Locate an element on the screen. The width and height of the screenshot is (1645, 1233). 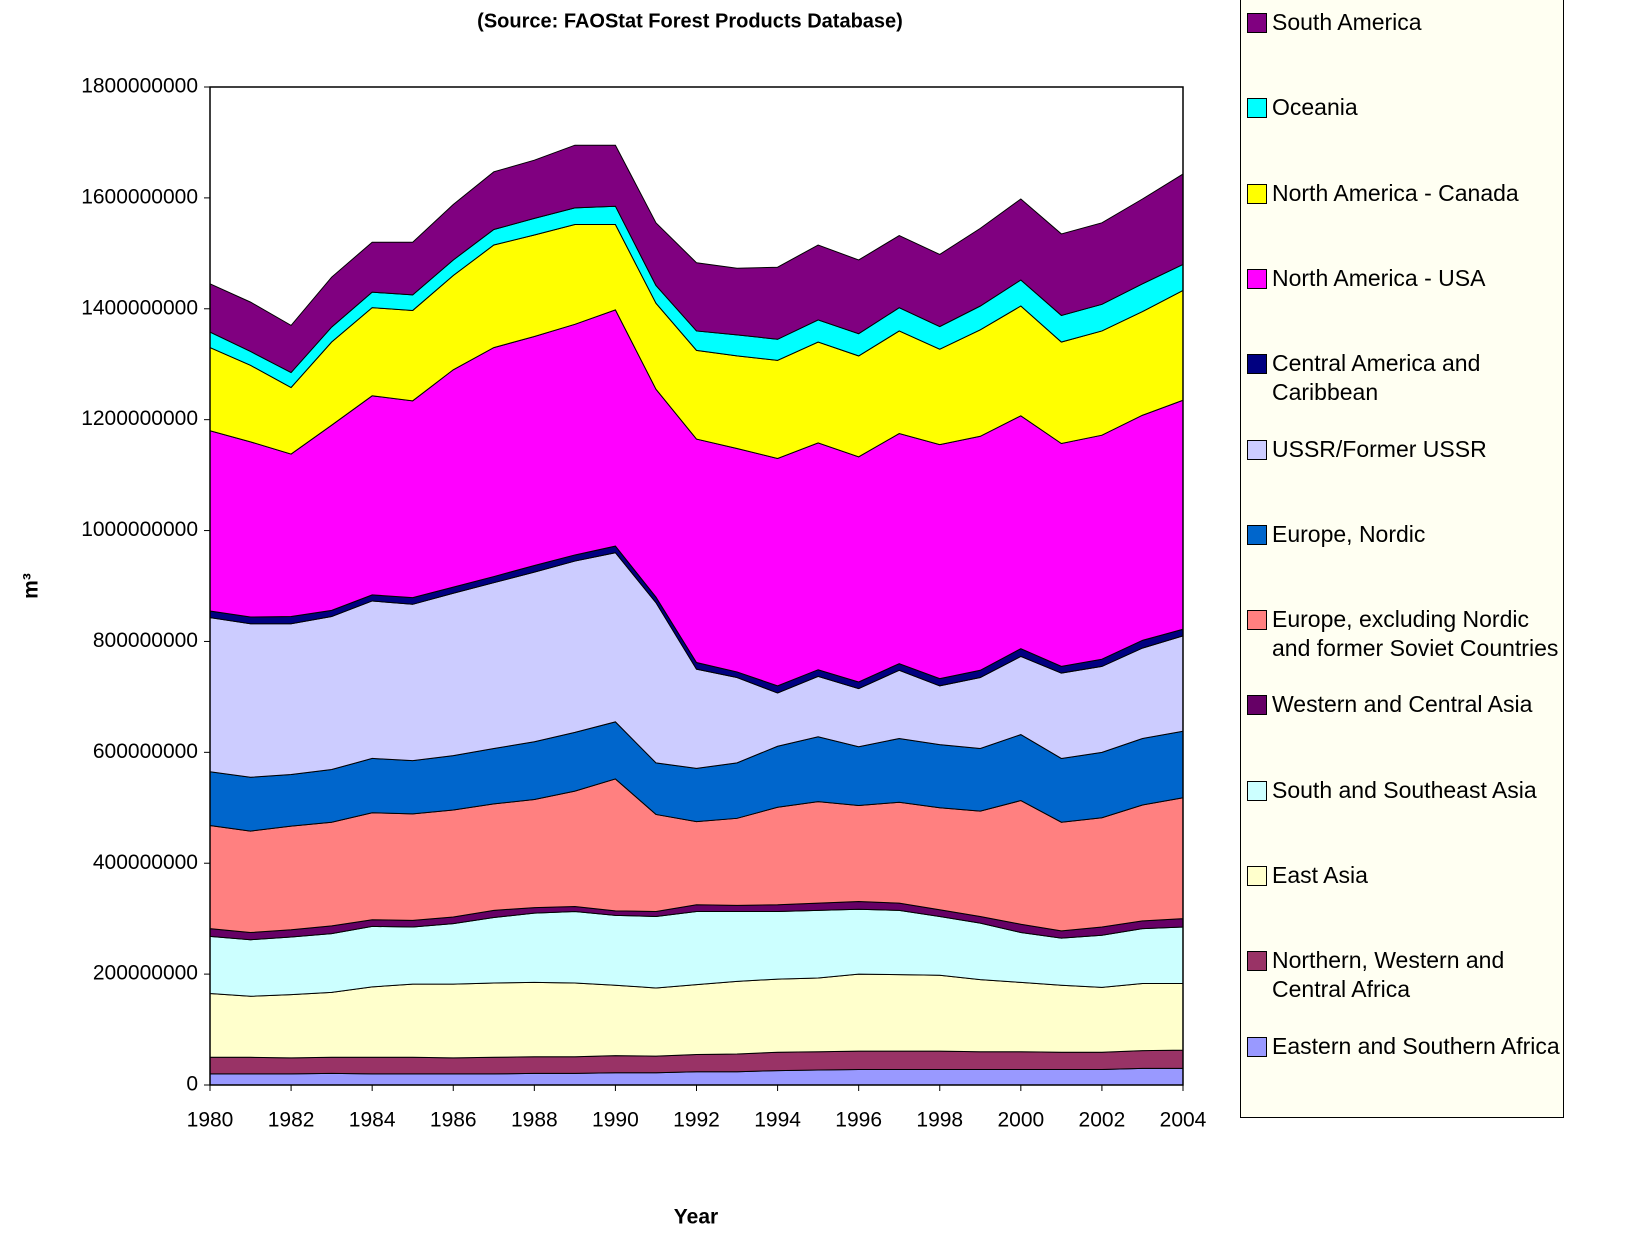
legend-label: North America - Canada is located at coordinates (1395, 192).